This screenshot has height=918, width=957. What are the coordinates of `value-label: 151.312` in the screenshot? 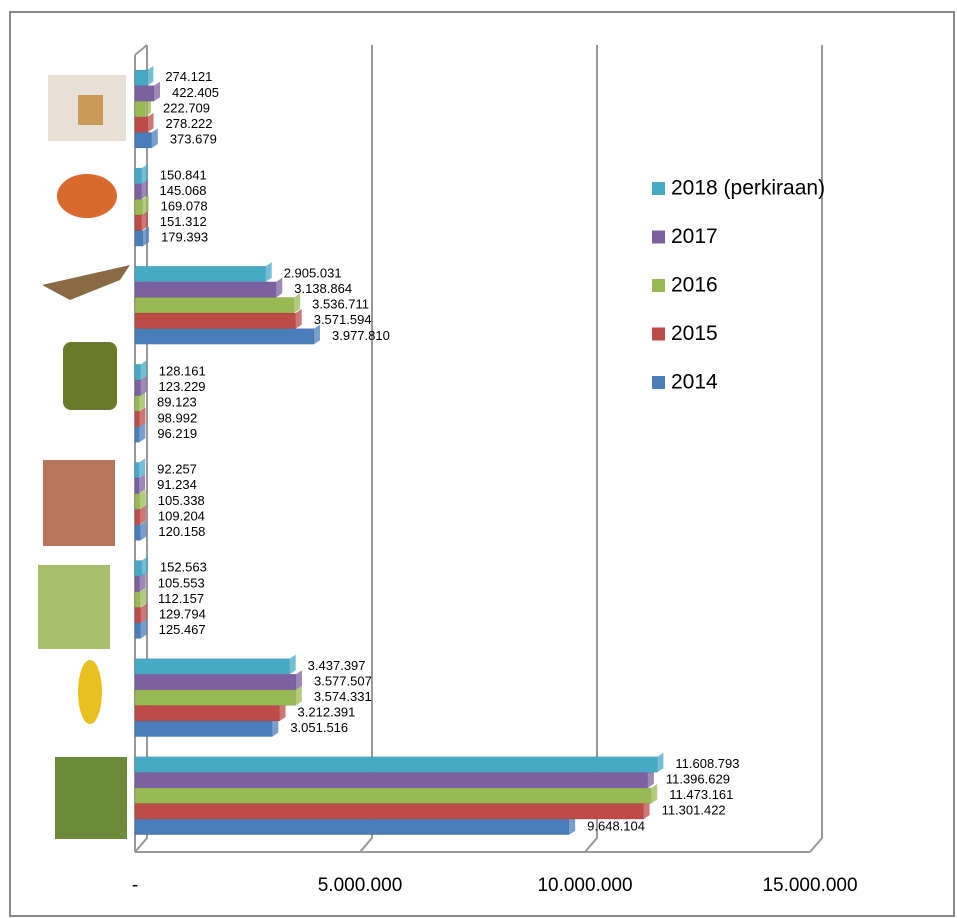 It's located at (183, 221).